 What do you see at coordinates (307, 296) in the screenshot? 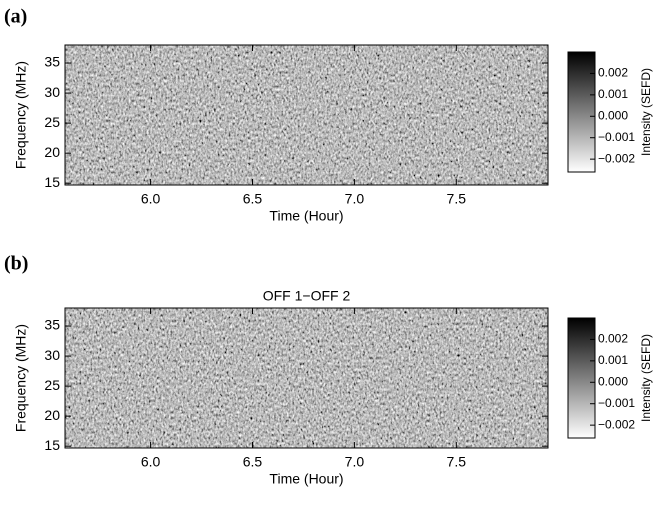
I see `chart-title: OFF 1−OFF 2` at bounding box center [307, 296].